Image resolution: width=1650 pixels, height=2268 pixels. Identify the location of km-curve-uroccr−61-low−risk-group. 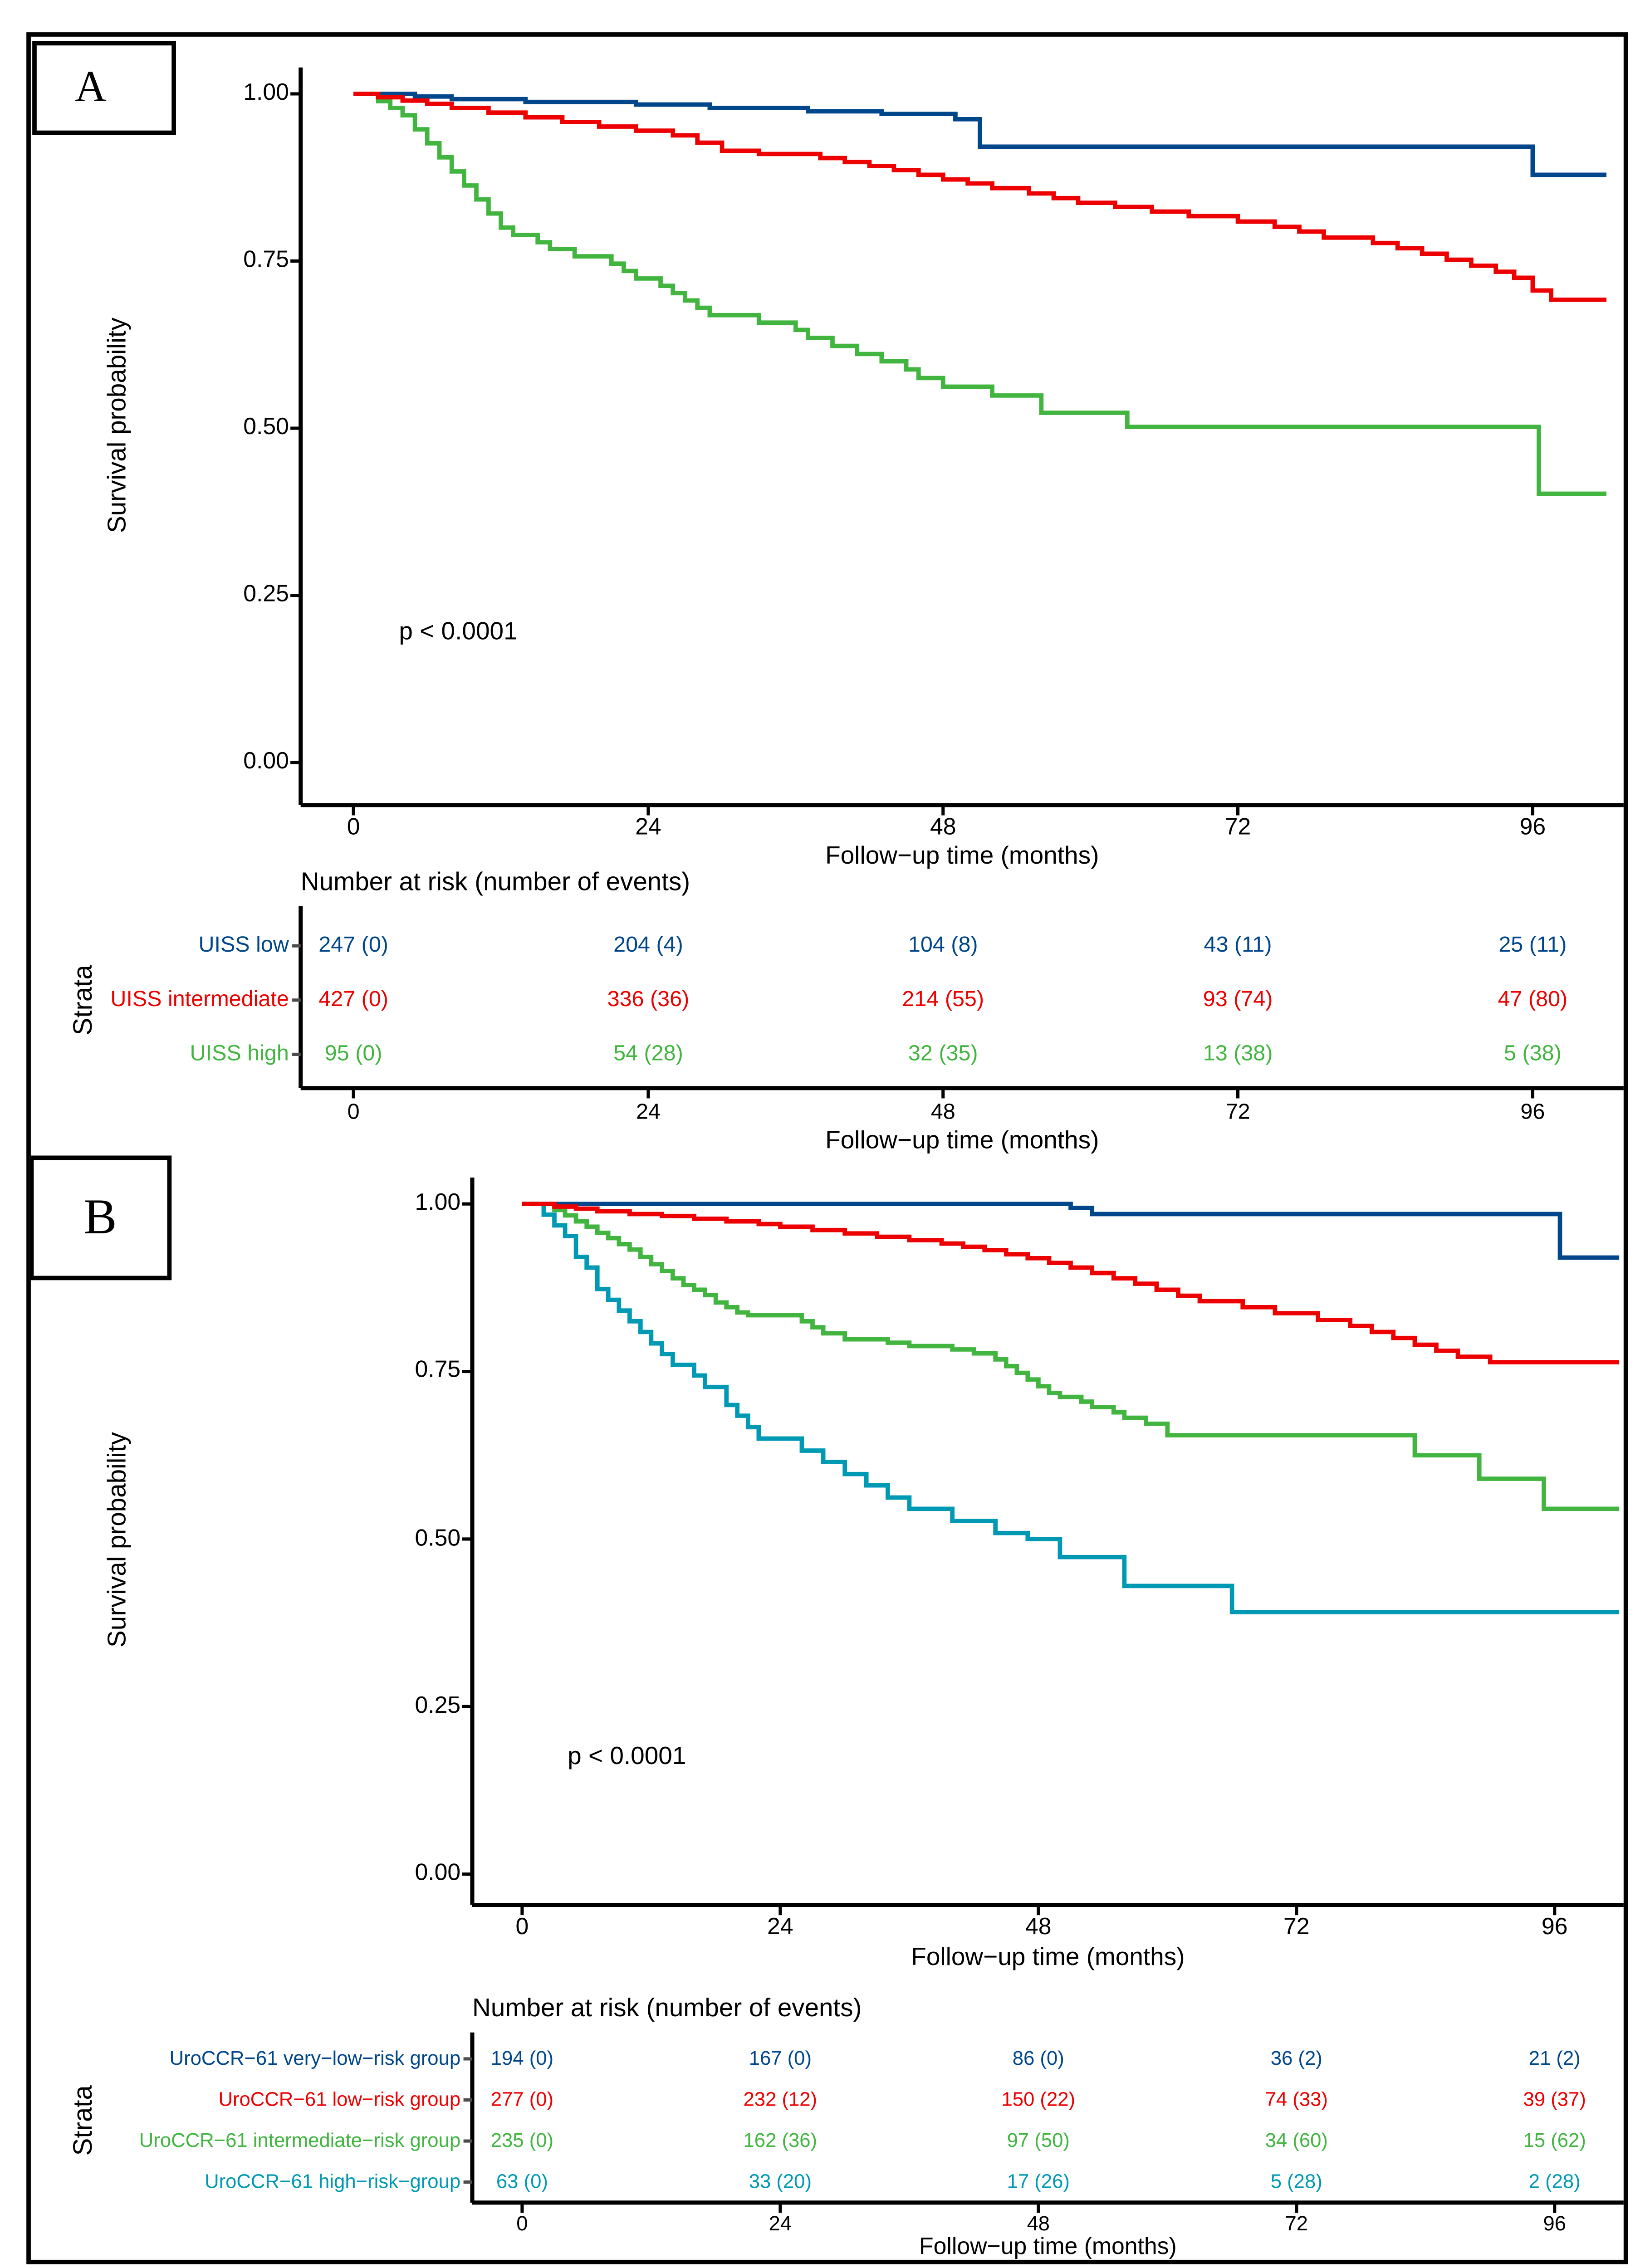
(1071, 1283).